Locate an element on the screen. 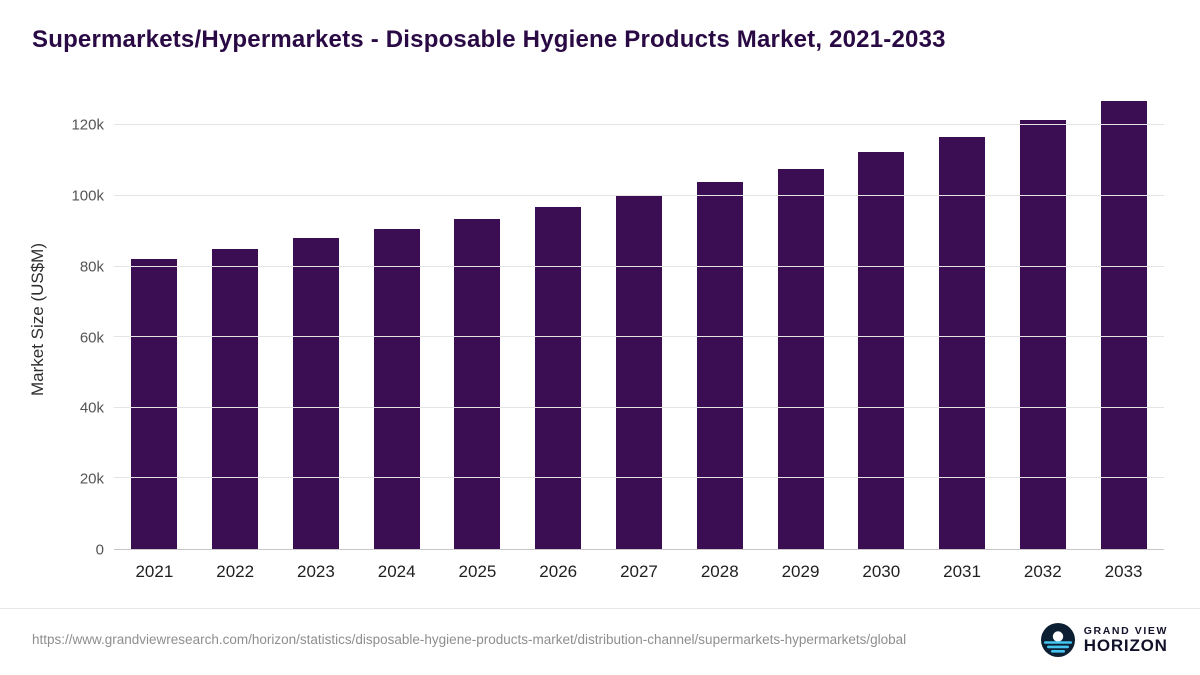 The image size is (1200, 675). y-axis-label-wrap: Market Size (US$M) is located at coordinates (45, 320).